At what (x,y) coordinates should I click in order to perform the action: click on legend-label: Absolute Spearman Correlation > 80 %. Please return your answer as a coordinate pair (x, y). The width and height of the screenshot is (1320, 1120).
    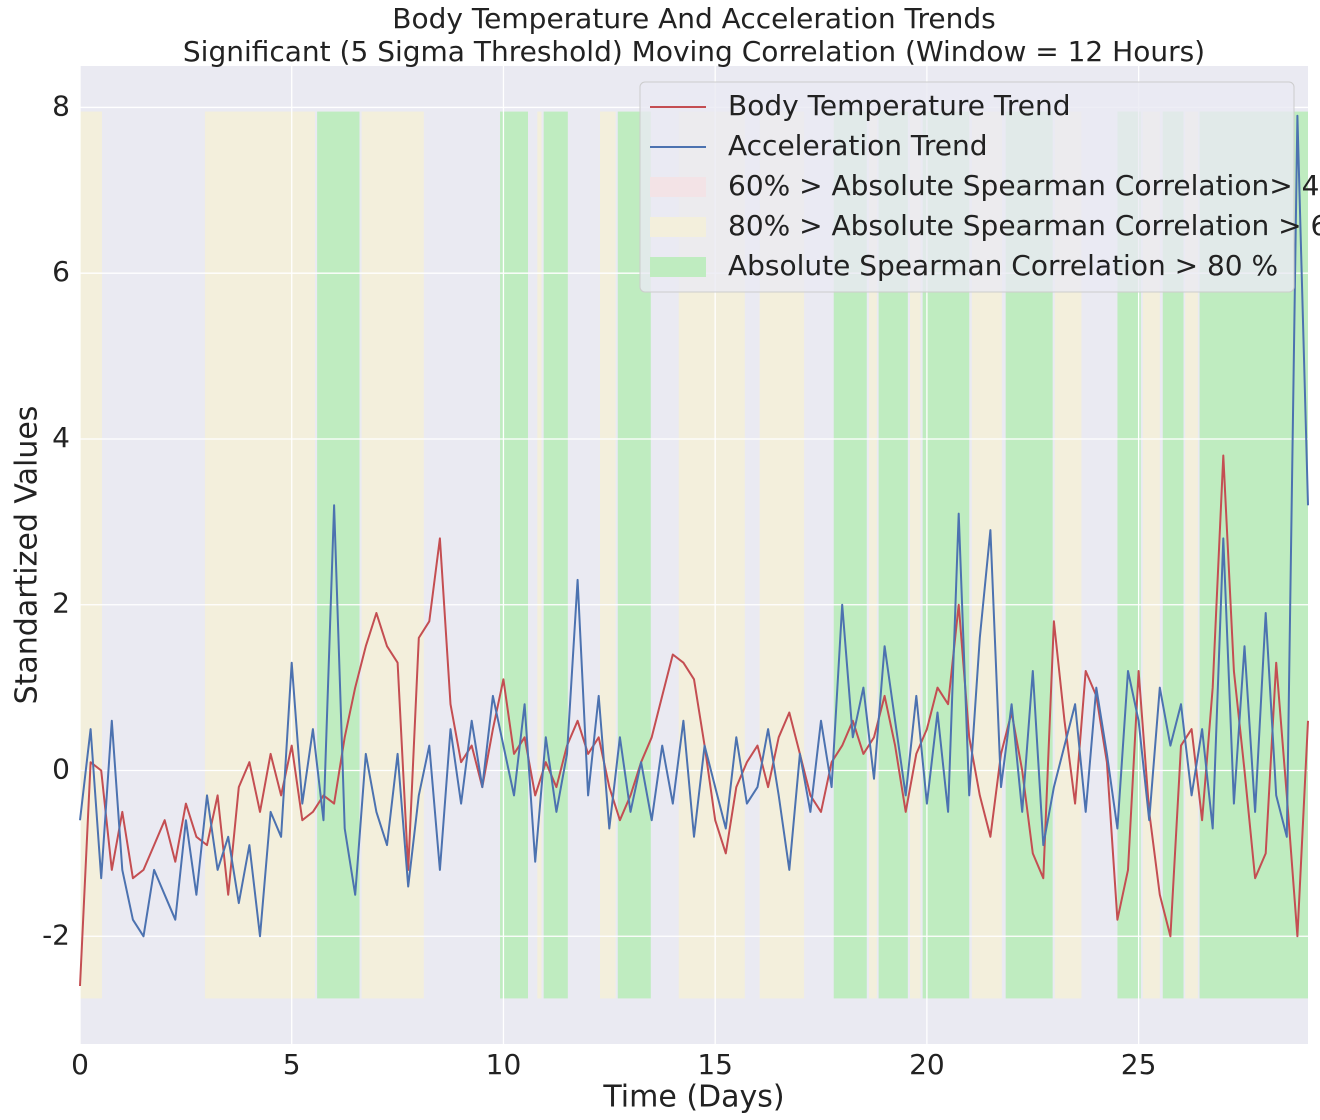
    Looking at the image, I should click on (1003, 265).